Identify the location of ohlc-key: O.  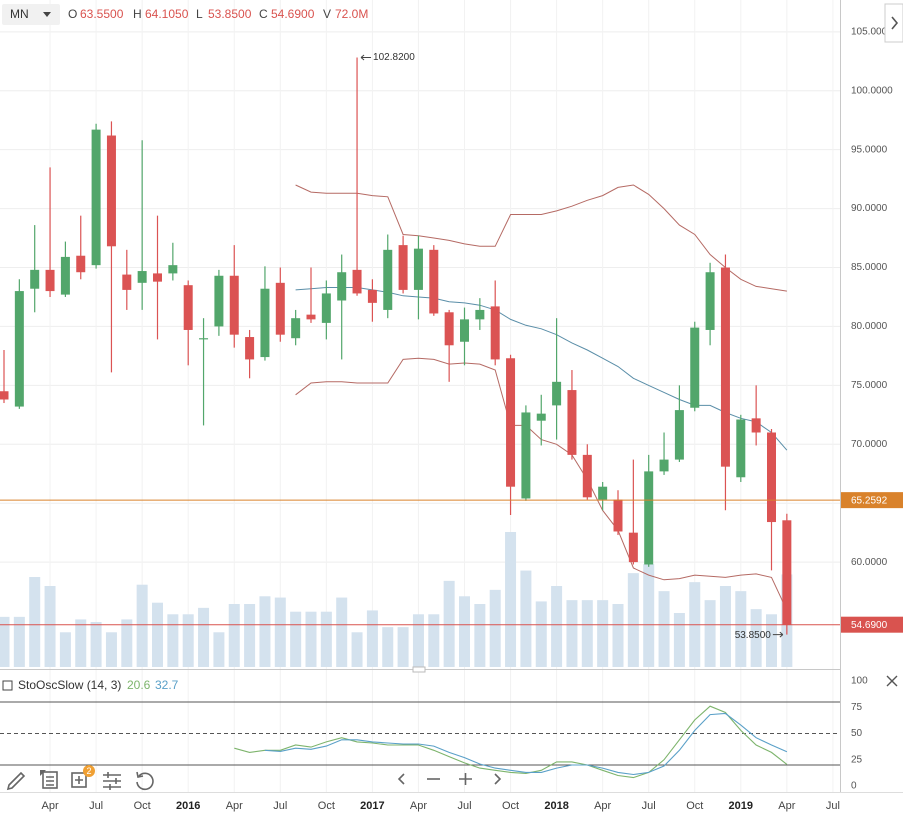
(72, 14).